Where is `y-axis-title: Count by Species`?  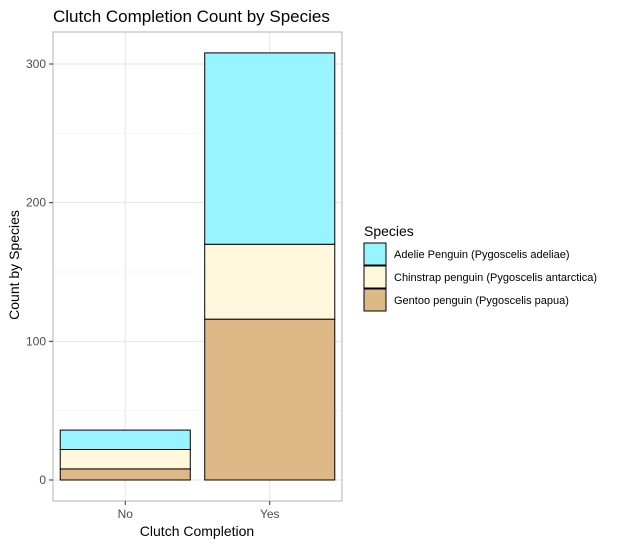 y-axis-title: Count by Species is located at coordinates (14, 265).